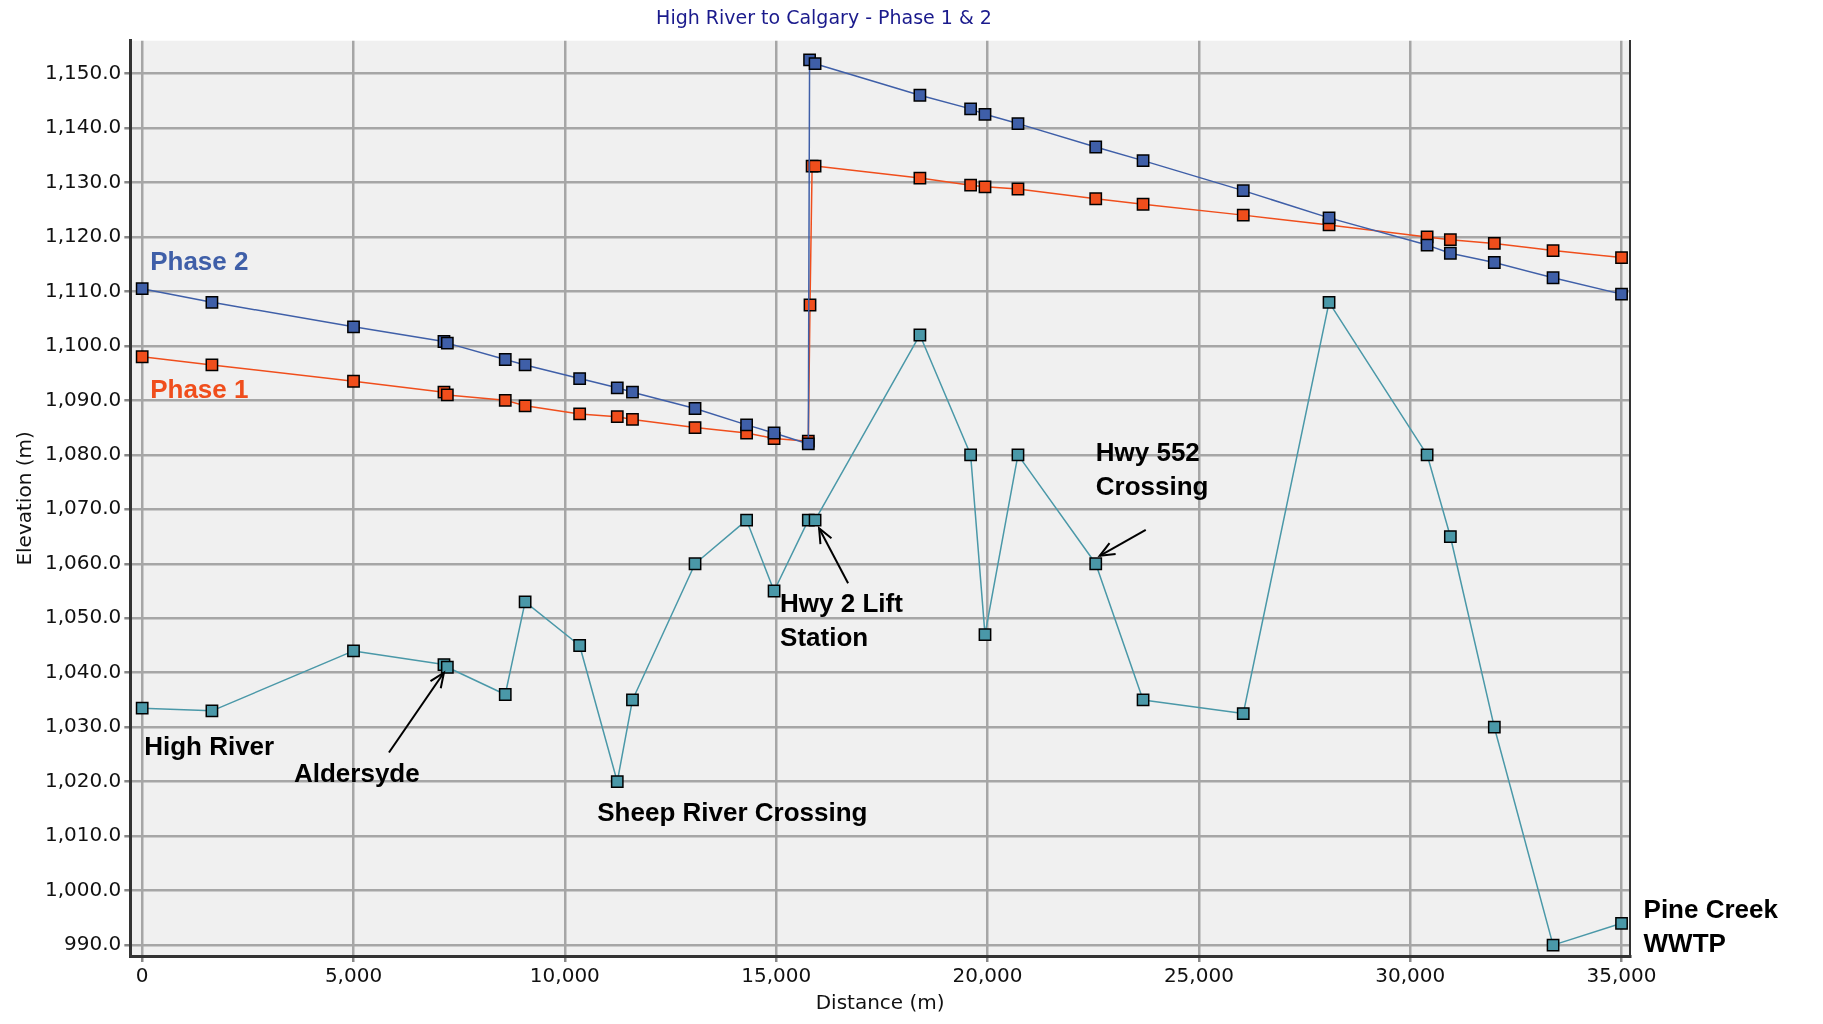 The image size is (1823, 1024). What do you see at coordinates (199, 260) in the screenshot?
I see `series-label: Phase 2` at bounding box center [199, 260].